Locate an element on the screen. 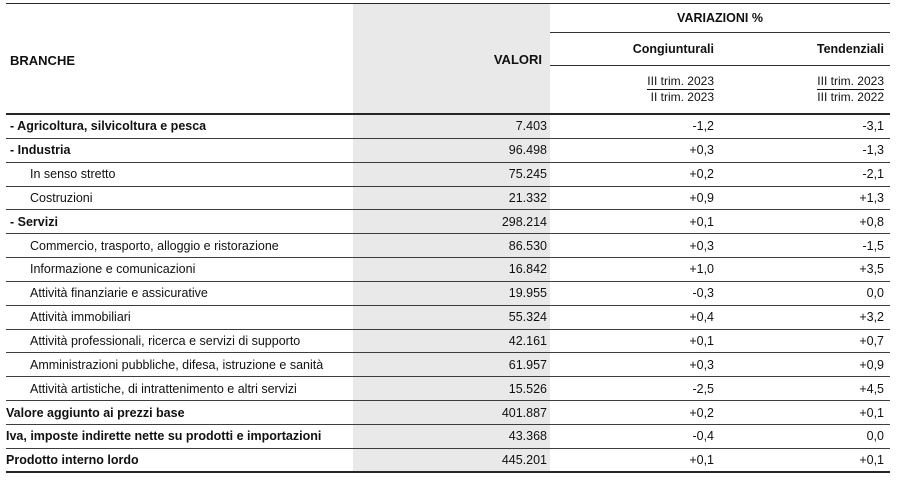  congiunturali-period-denominator: II trim. 2023 is located at coordinates (682, 97).